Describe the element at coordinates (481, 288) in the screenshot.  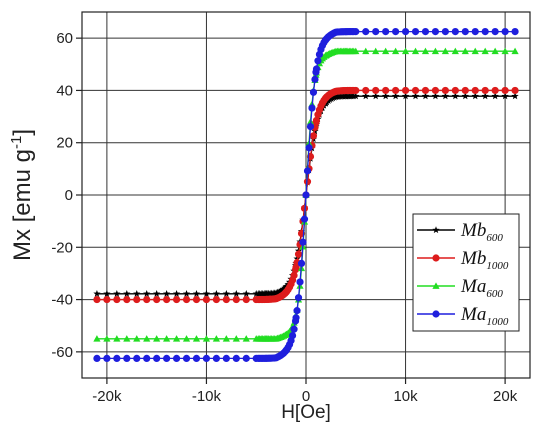
I see `legend-label-2: Ma600` at that location.